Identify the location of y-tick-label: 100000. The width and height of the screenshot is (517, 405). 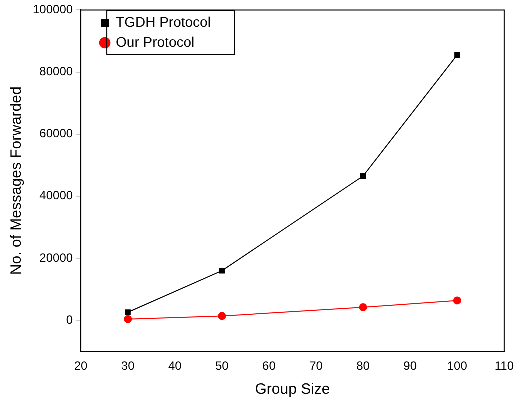
(53, 9).